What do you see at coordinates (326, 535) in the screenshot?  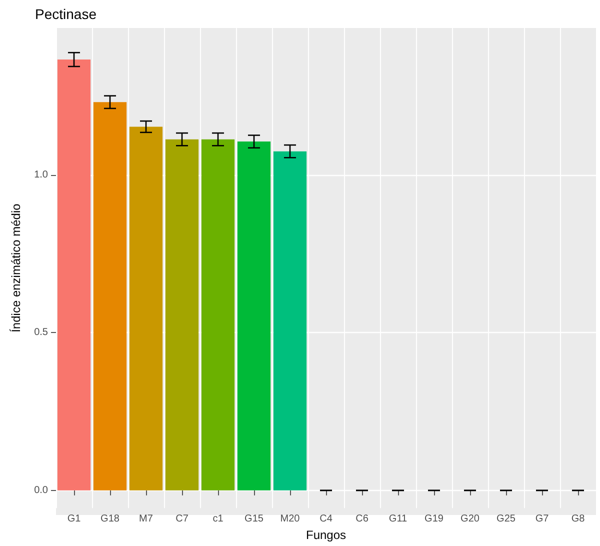 I see `x-axis-title: Fungos` at bounding box center [326, 535].